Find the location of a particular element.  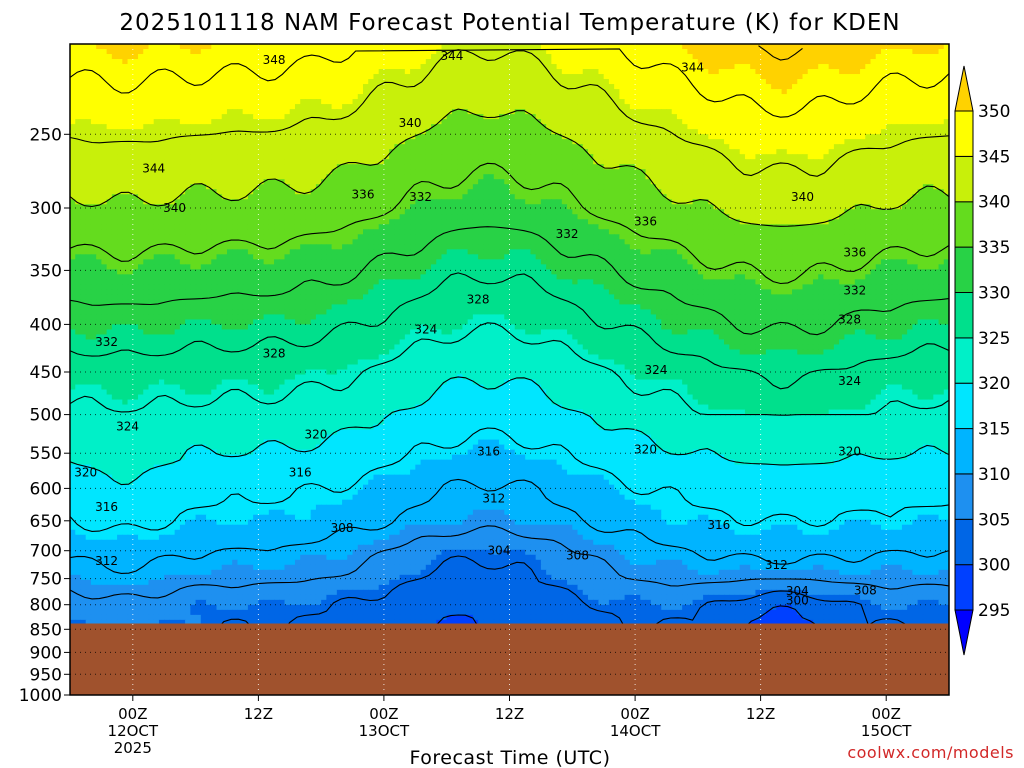

colorbar-label: 350 is located at coordinates (994, 112).